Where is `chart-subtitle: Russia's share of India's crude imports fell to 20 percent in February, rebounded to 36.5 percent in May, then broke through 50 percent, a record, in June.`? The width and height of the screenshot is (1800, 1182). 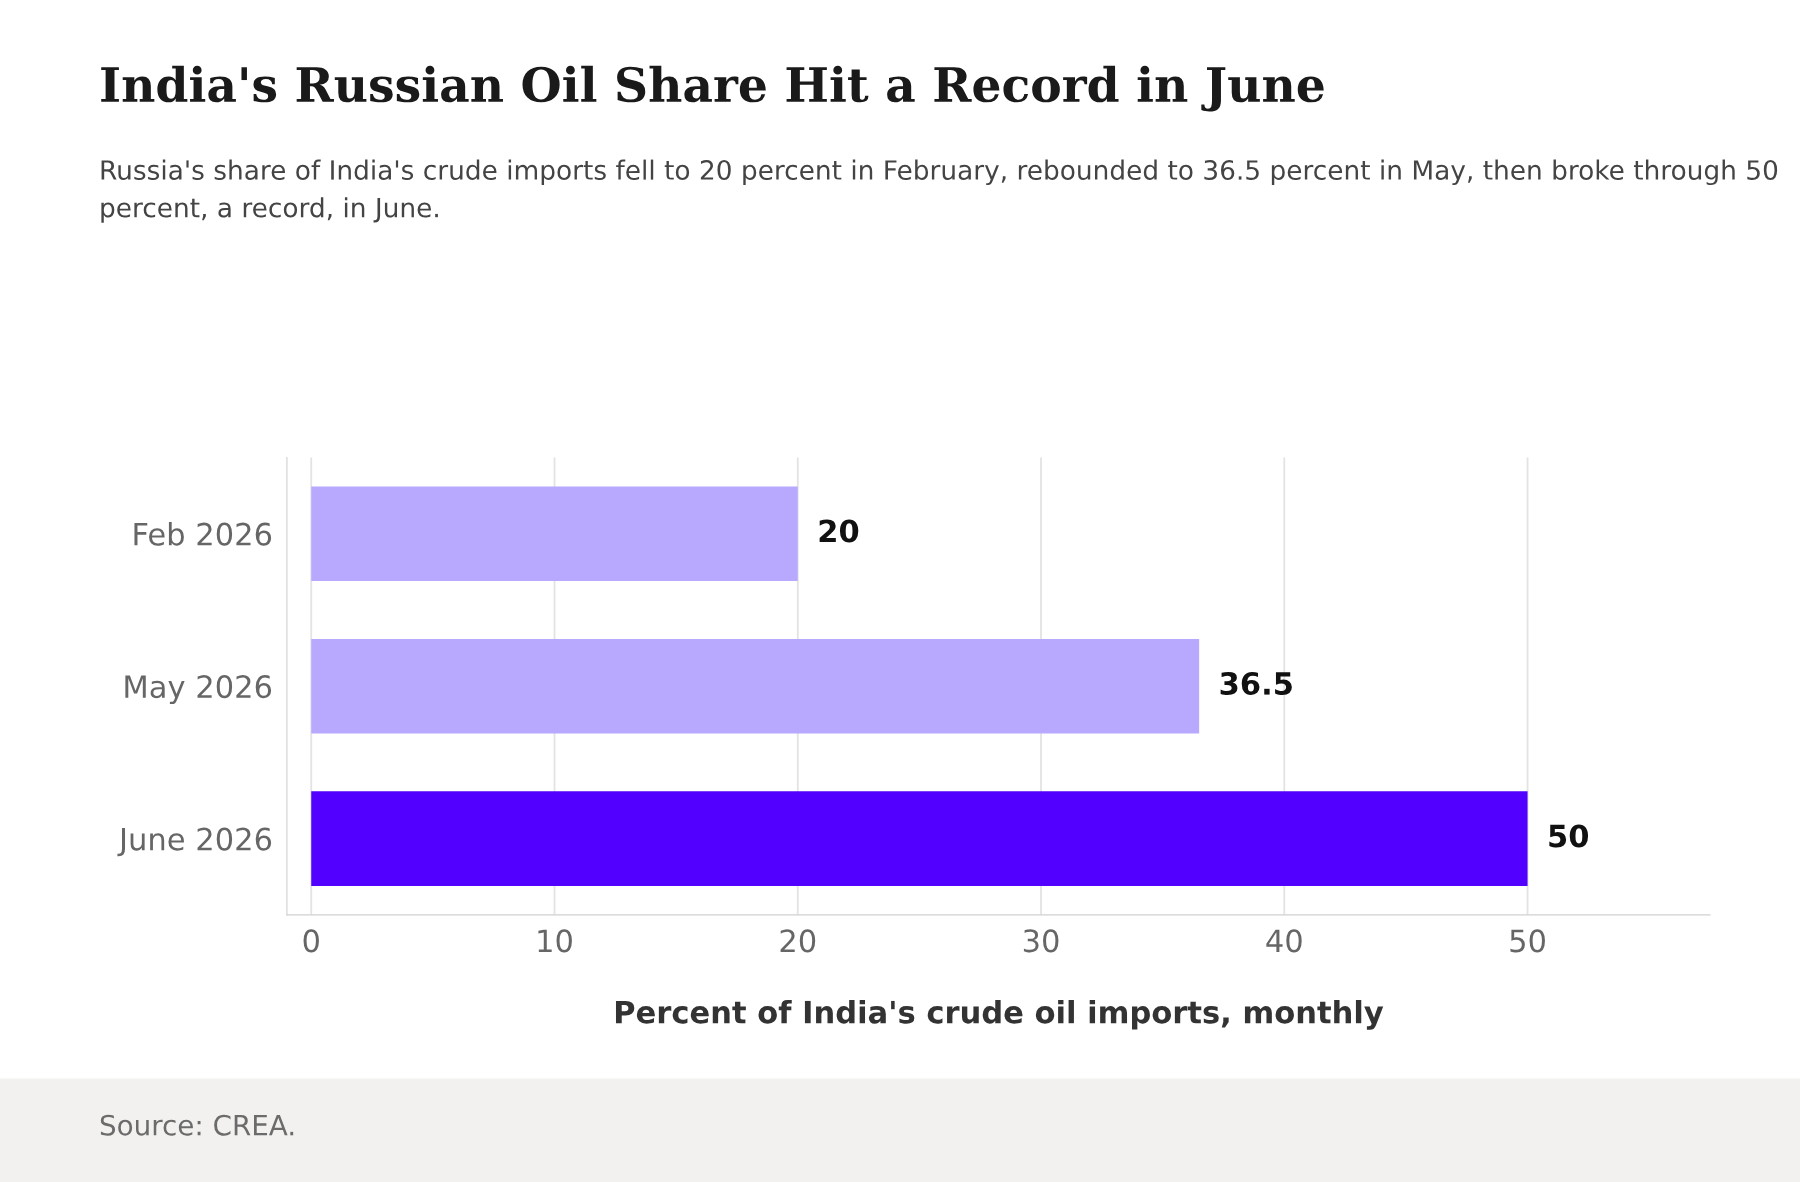 chart-subtitle: Russia's share of India's crude imports fell to 20 percent in February, rebounded to 36.5 percent in May, then broke through 50 percent, a record, in June. is located at coordinates (939, 191).